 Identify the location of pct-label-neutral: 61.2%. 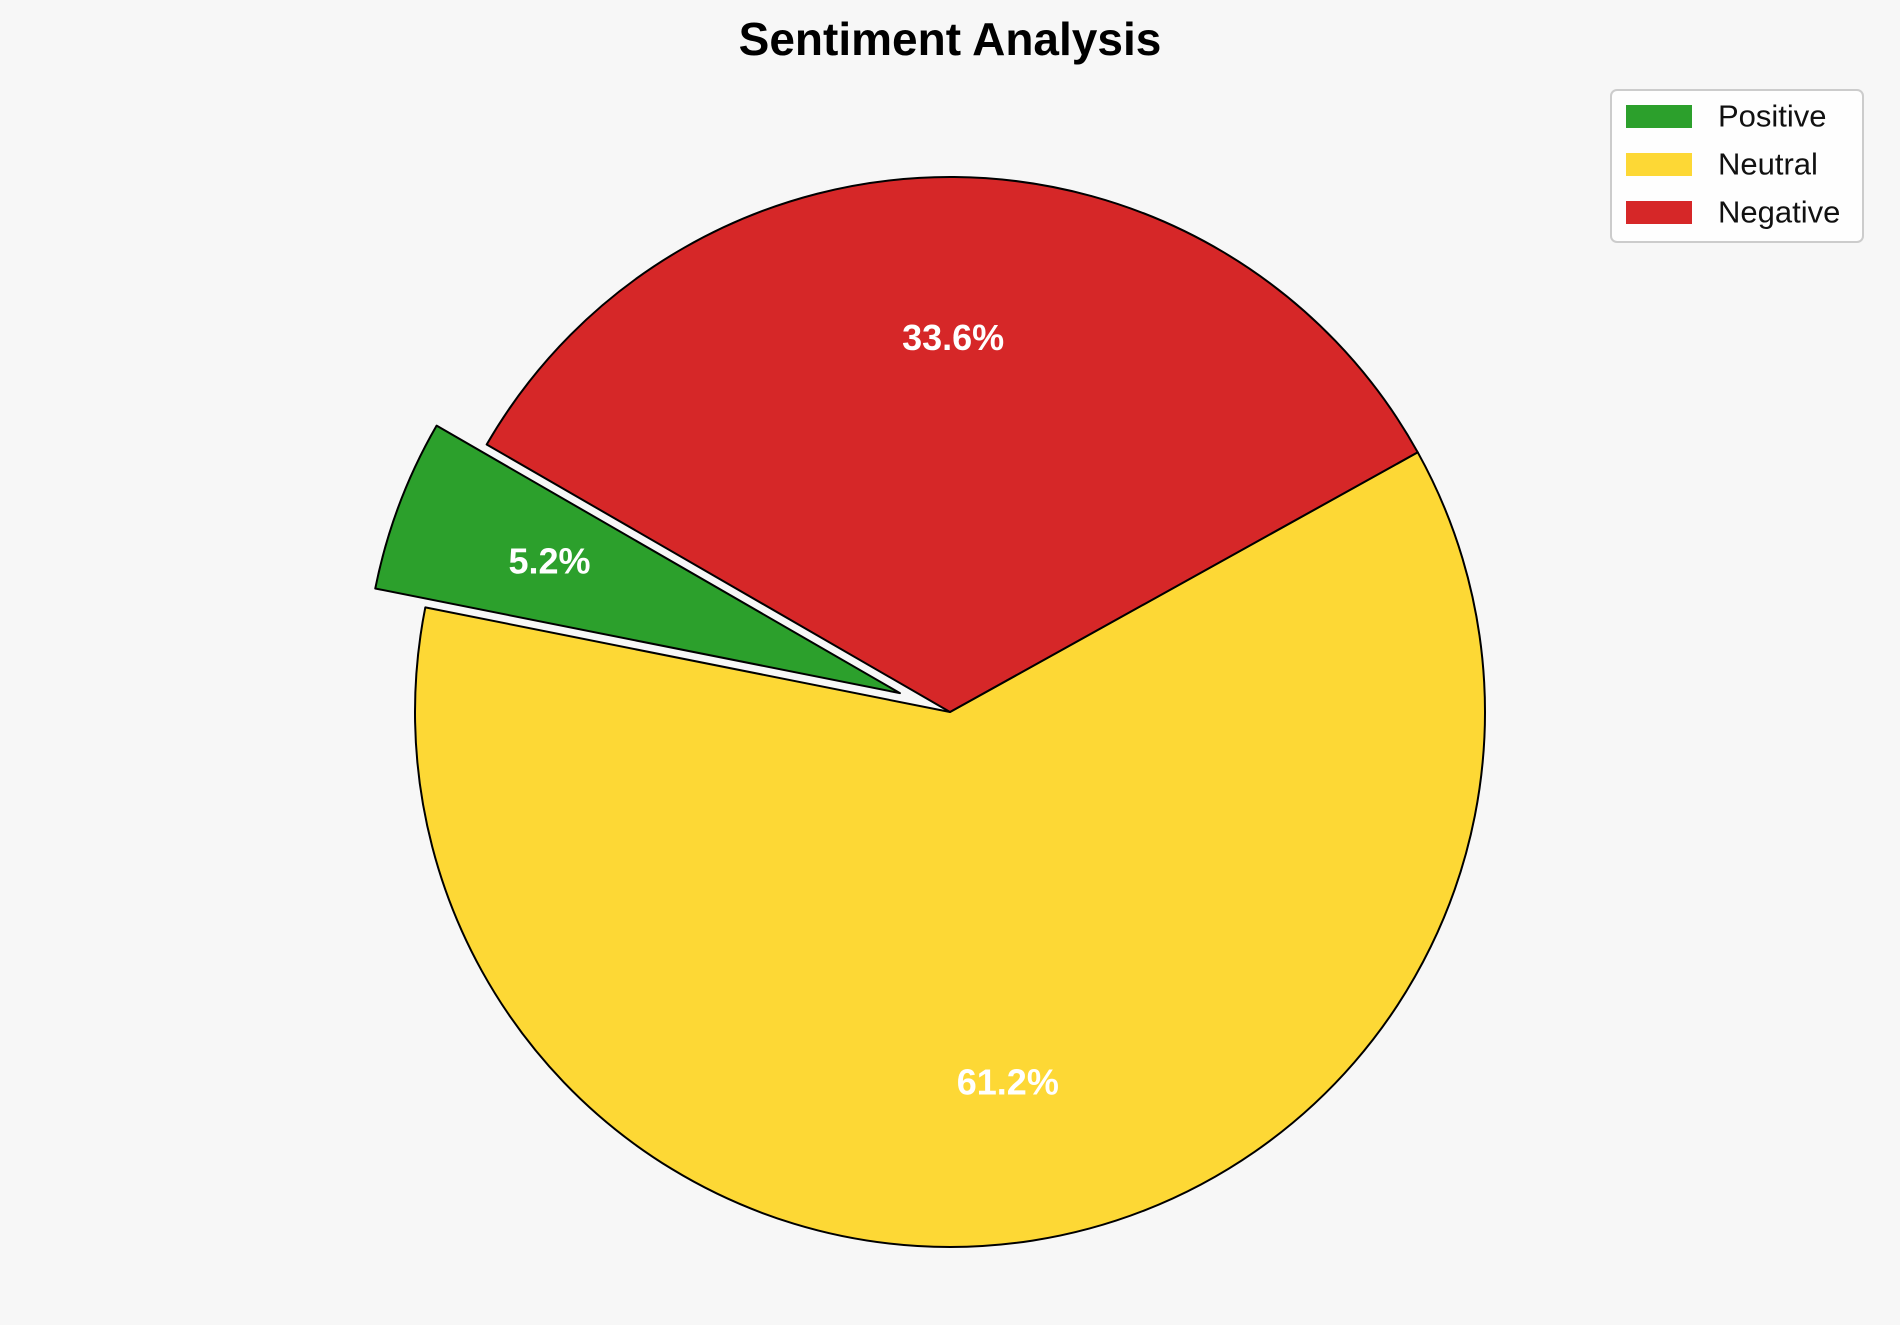
(1008, 1082).